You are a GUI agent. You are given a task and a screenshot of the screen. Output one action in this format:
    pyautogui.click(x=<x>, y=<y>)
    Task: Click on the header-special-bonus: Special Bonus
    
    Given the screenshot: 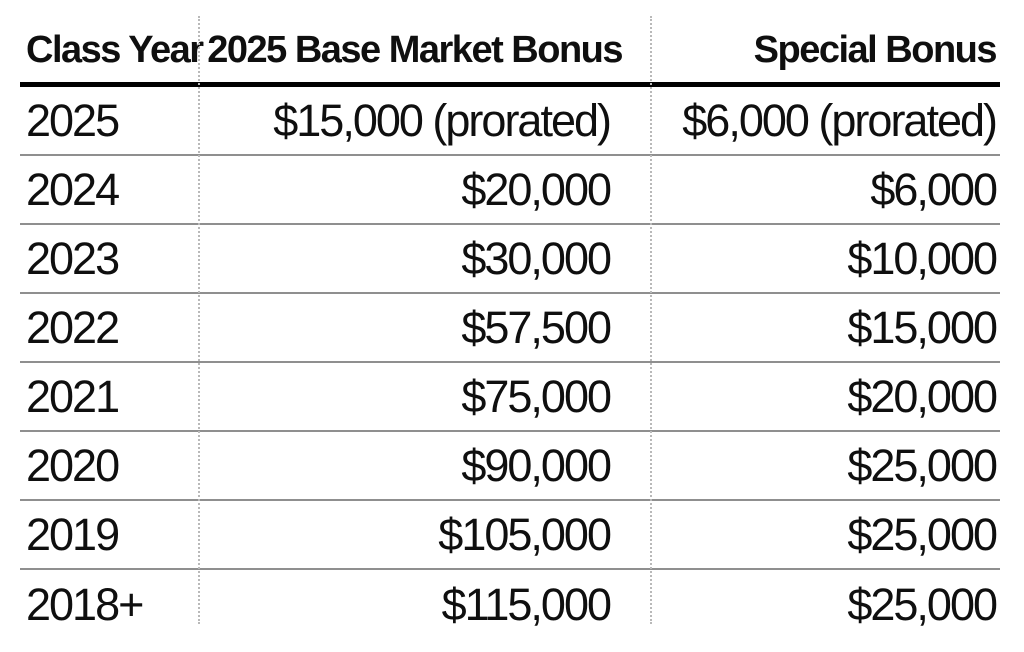 What is the action you would take?
    pyautogui.click(x=875, y=49)
    